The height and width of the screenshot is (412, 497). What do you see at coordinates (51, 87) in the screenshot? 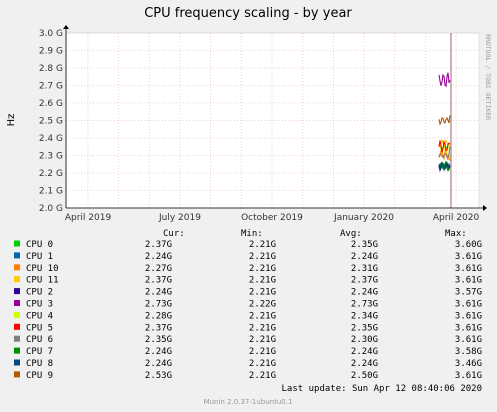
I see `y-tick-label: 2.7 G` at bounding box center [51, 87].